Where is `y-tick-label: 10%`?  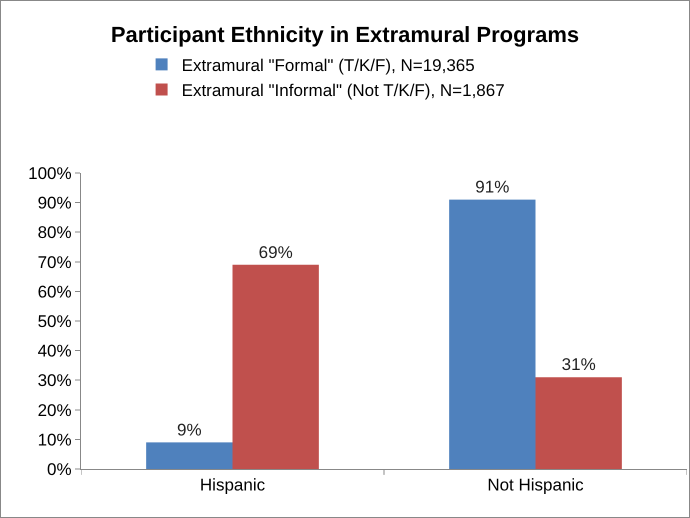
y-tick-label: 10% is located at coordinates (55, 440).